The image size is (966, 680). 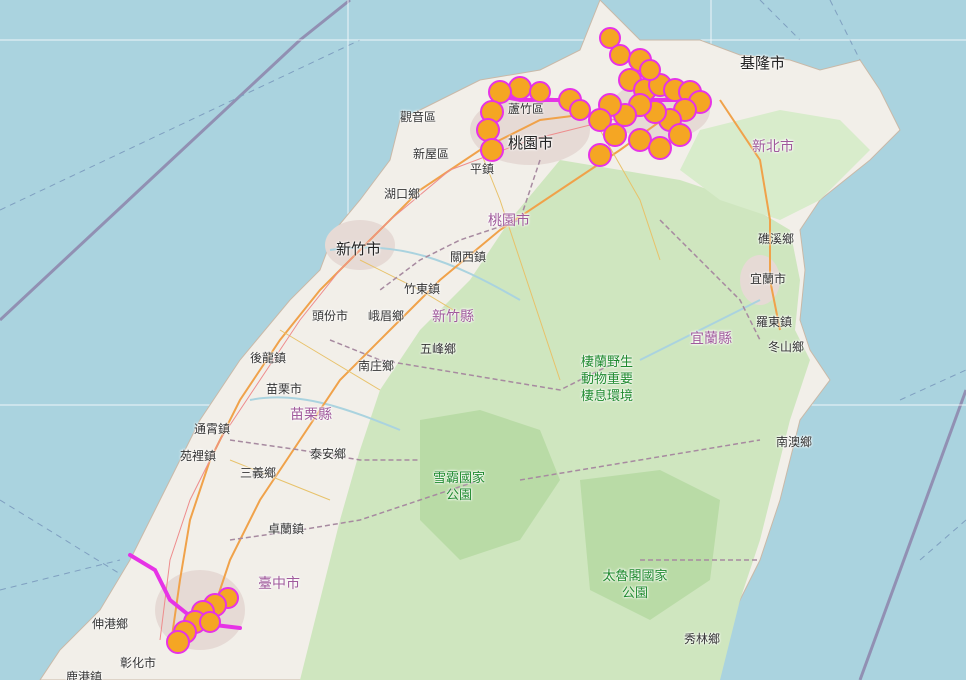 I want to click on marker-cluster-north, so click(x=594, y=97).